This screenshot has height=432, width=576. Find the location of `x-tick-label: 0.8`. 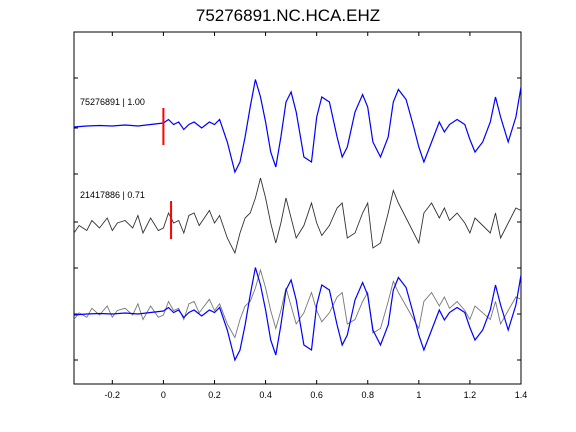

x-tick-label: 0.8 is located at coordinates (367, 395).